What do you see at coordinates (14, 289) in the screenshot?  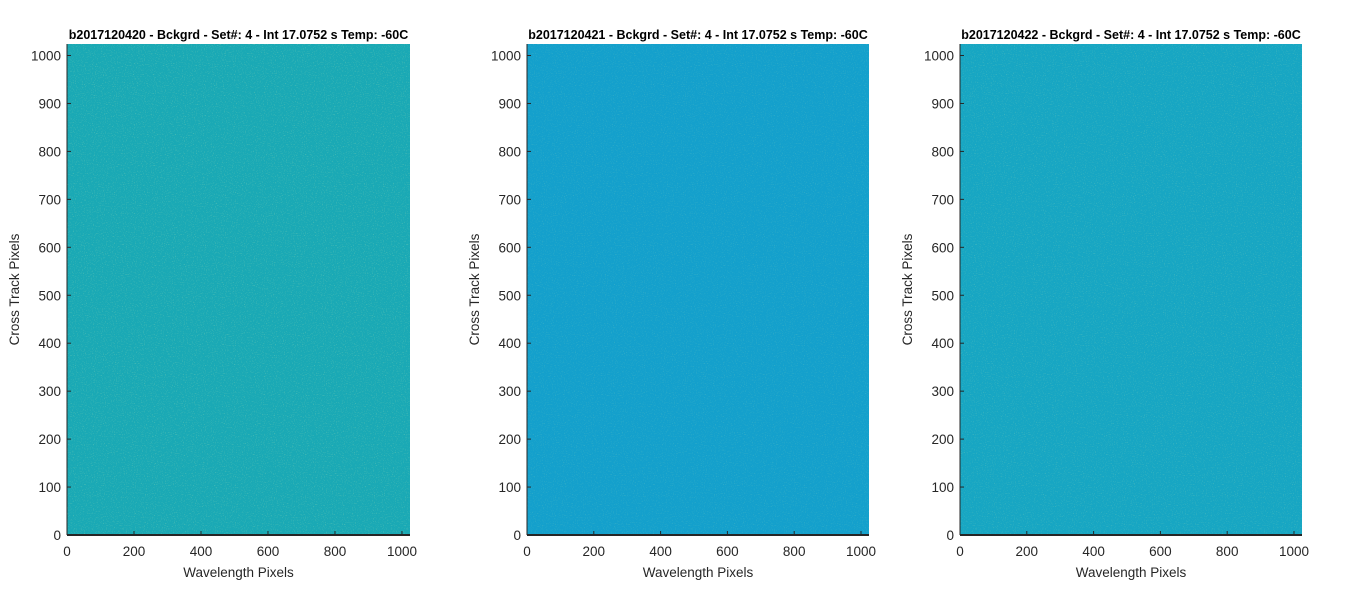 I see `panel-1-y-label: Cross Track Pixels` at bounding box center [14, 289].